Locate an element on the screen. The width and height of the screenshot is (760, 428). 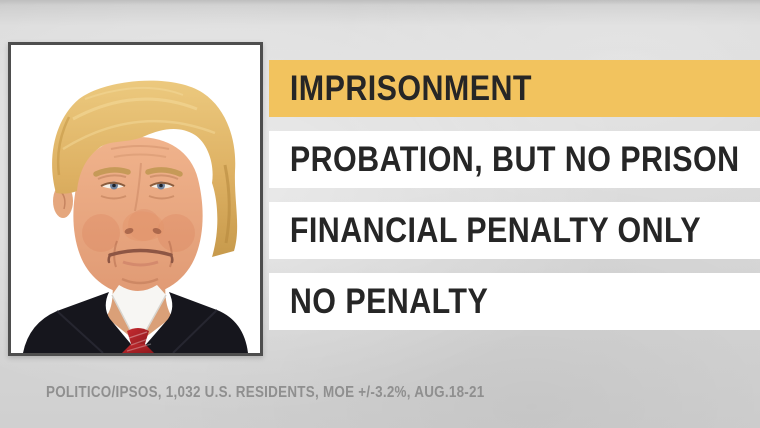
option-label: IMPRISONMENT is located at coordinates (410, 88).